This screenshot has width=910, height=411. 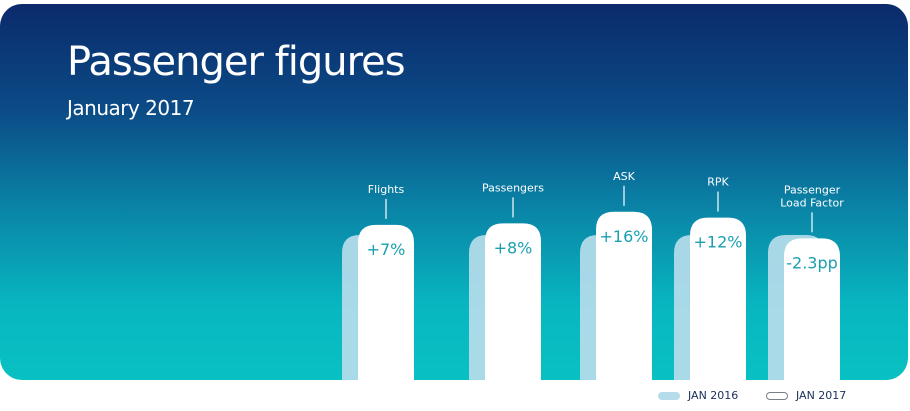 What do you see at coordinates (386, 189) in the screenshot?
I see `category-label: Flights` at bounding box center [386, 189].